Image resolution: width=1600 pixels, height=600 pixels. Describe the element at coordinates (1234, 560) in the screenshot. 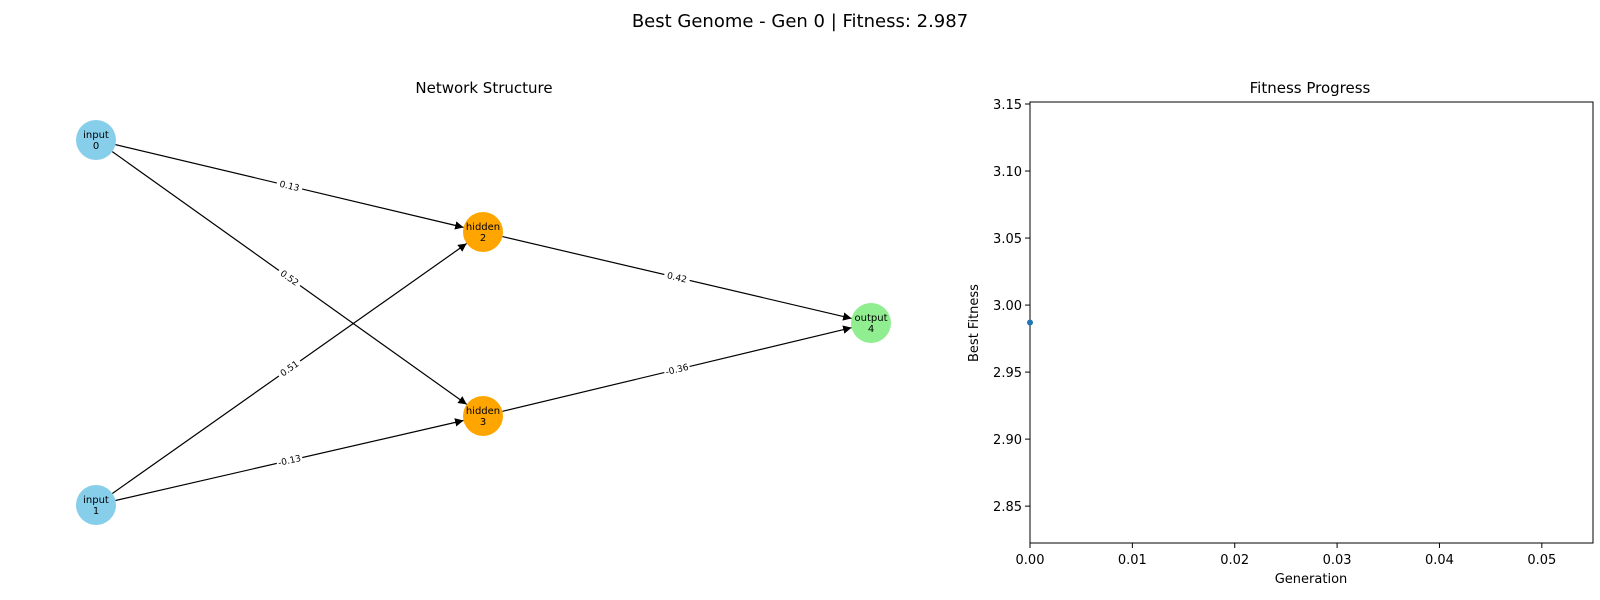

I see `x-tick-label: 0.02` at that location.